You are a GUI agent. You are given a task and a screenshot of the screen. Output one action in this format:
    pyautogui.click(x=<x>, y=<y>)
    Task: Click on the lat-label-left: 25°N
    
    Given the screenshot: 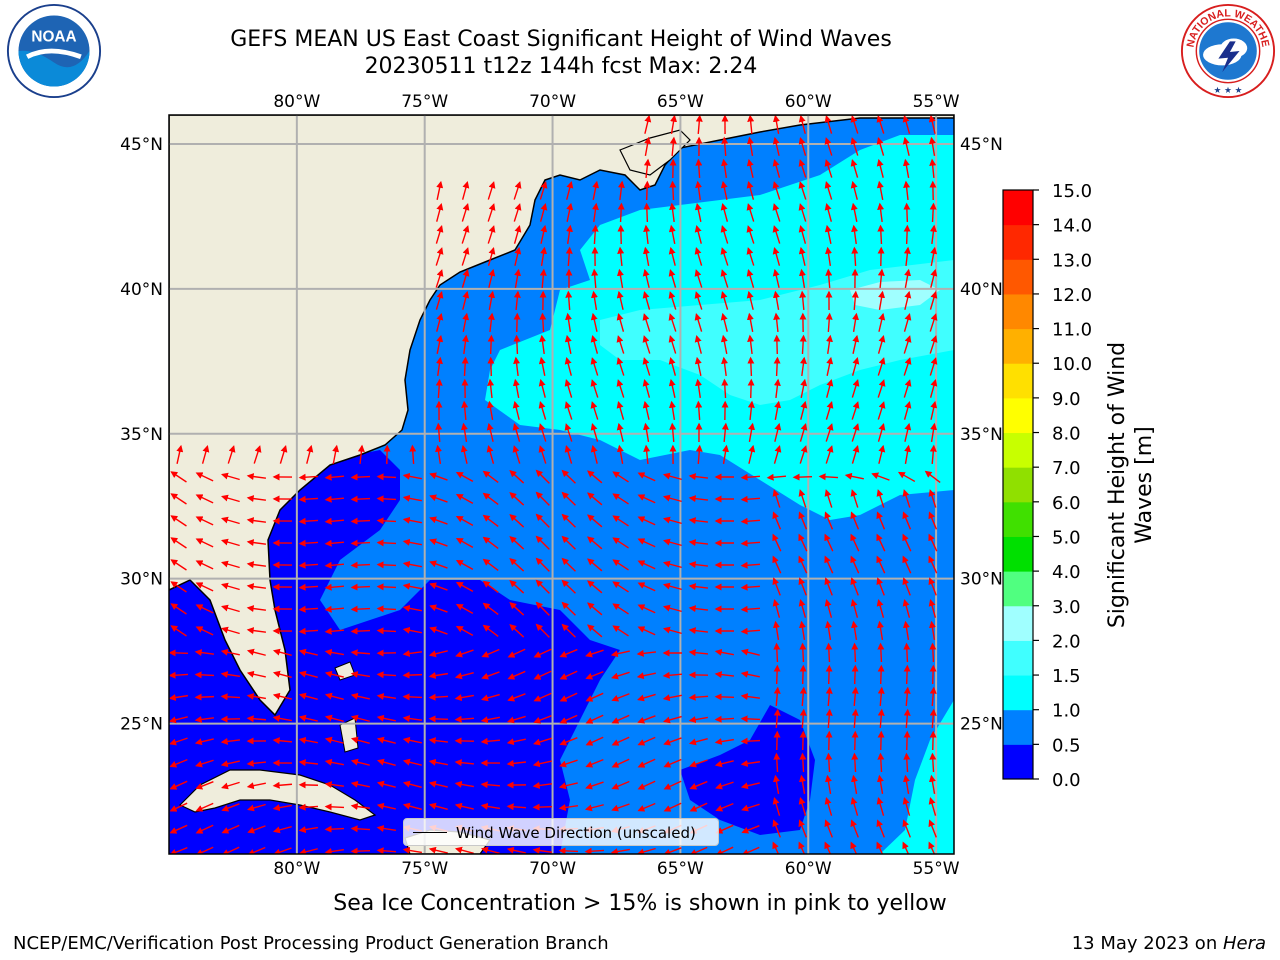 What is the action you would take?
    pyautogui.click(x=141, y=725)
    